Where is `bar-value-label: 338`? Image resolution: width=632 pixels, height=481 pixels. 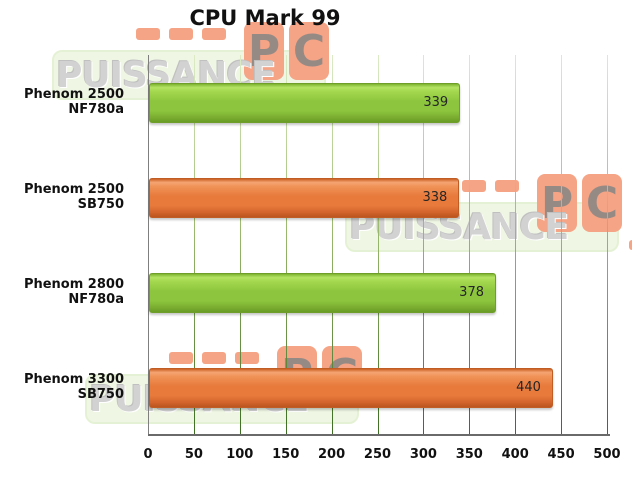
bar-value-label: 338 is located at coordinates (435, 197).